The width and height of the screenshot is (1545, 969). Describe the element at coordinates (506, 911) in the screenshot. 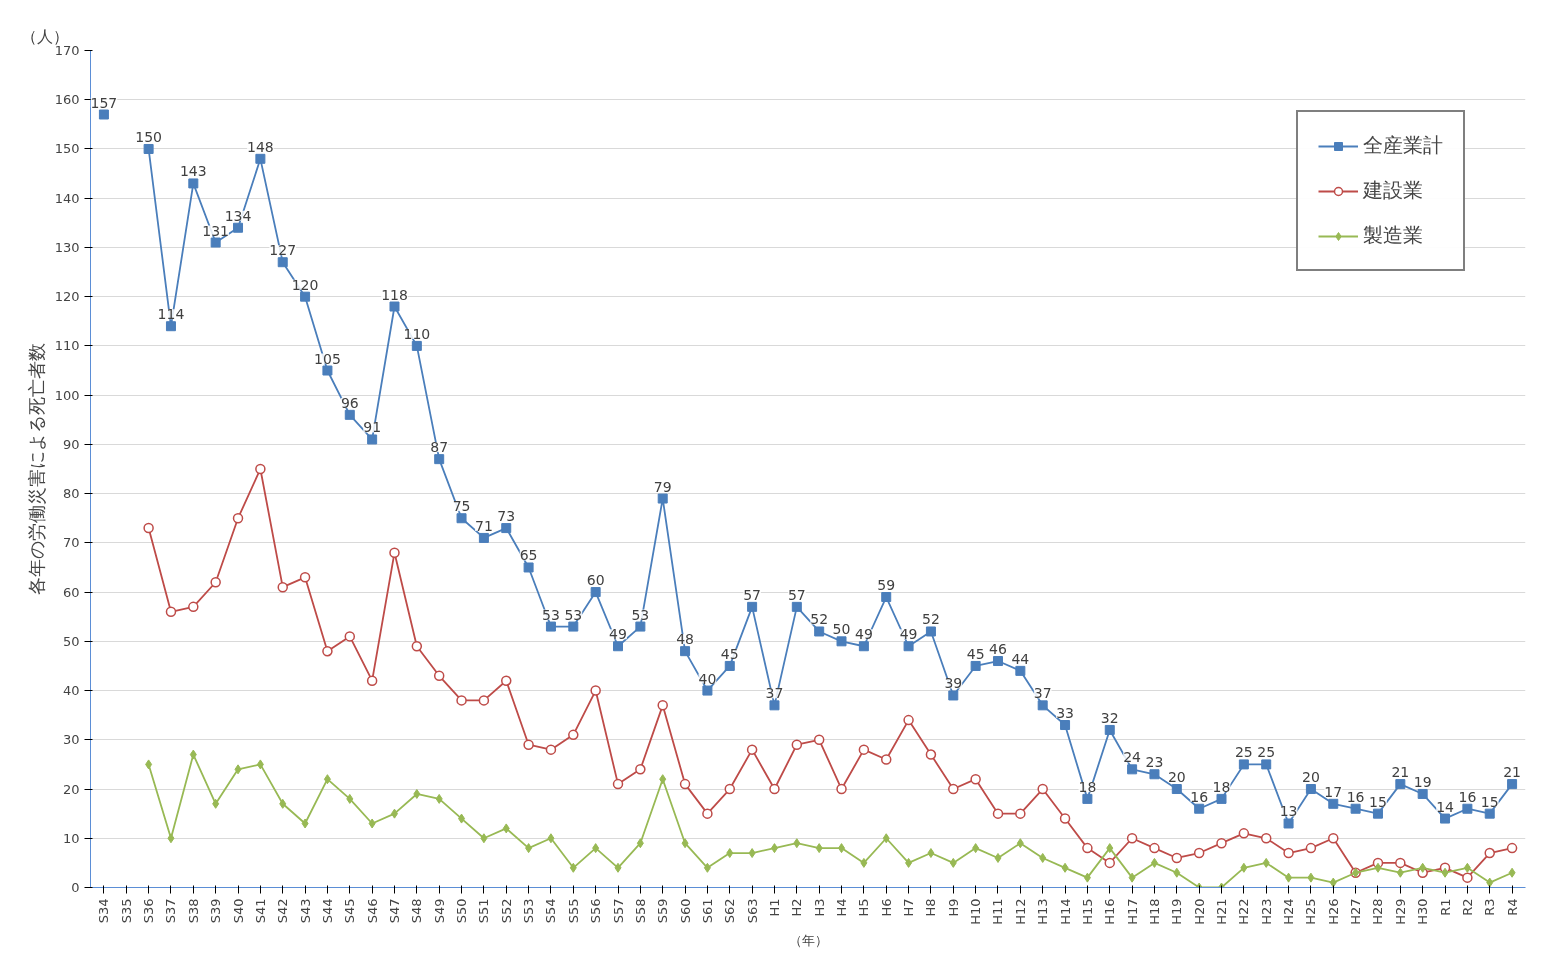

I see `x-tick-label: S52` at that location.